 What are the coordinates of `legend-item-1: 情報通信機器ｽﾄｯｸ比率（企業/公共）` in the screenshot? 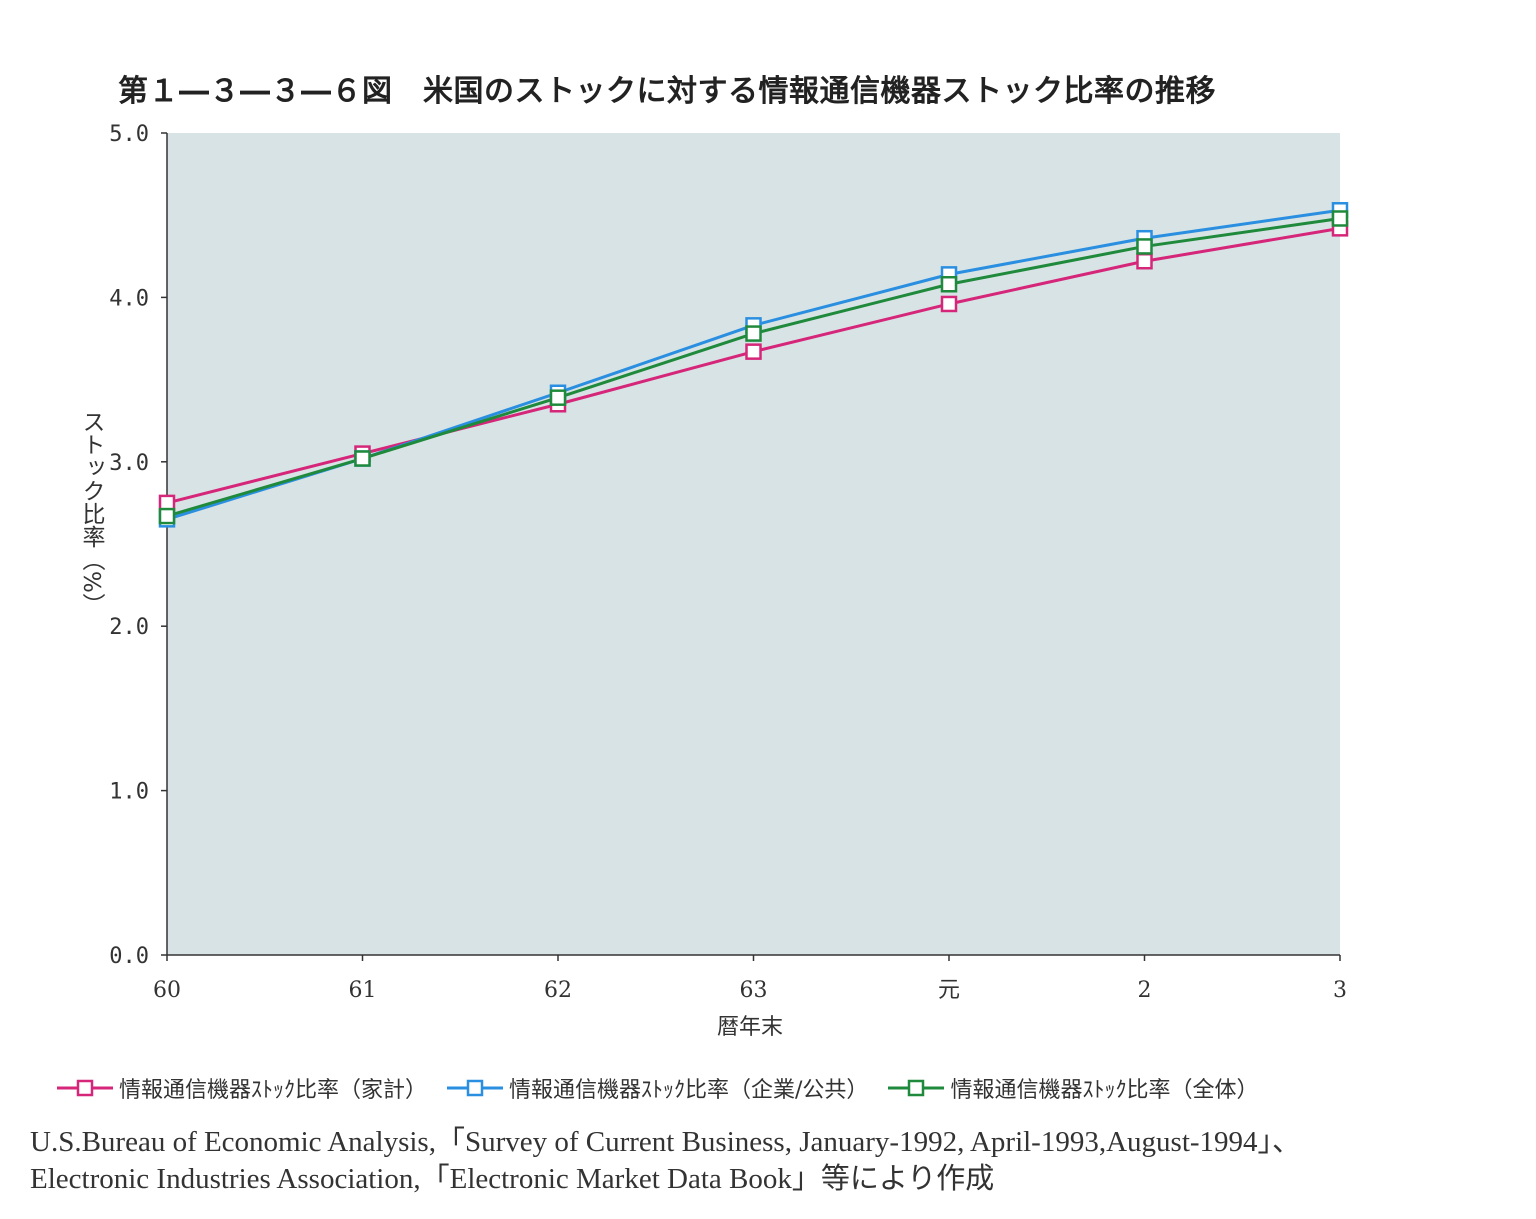 It's located at (656, 1088).